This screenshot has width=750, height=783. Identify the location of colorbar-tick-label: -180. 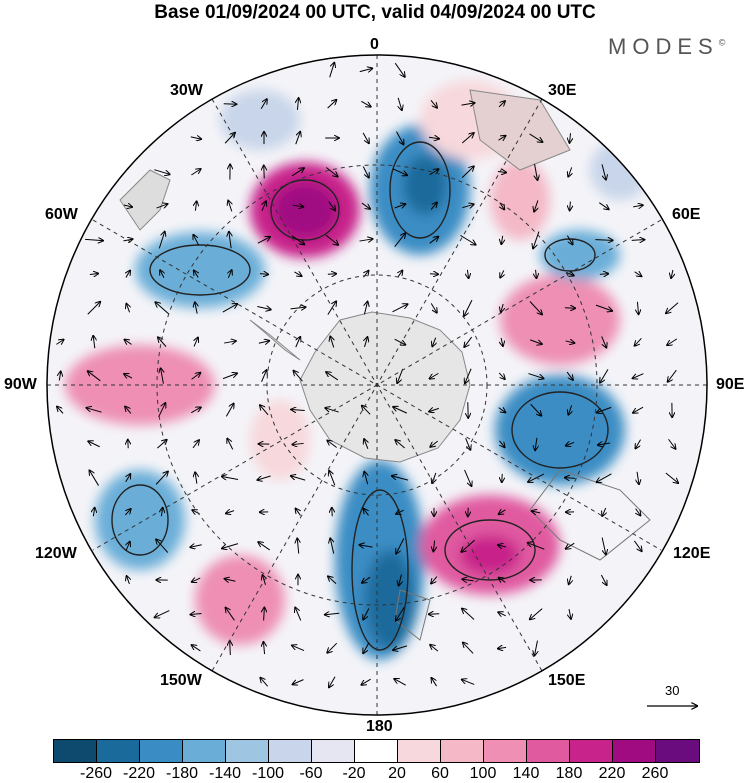
(182, 773).